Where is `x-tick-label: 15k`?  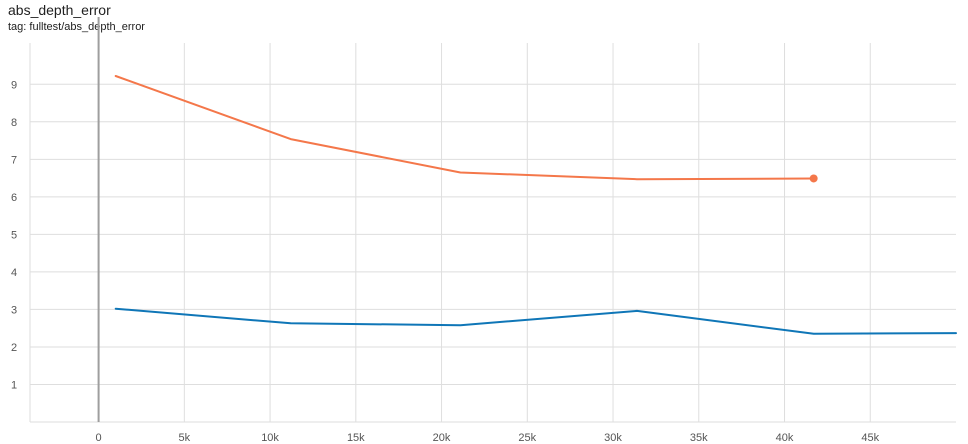
x-tick-label: 15k is located at coordinates (356, 438).